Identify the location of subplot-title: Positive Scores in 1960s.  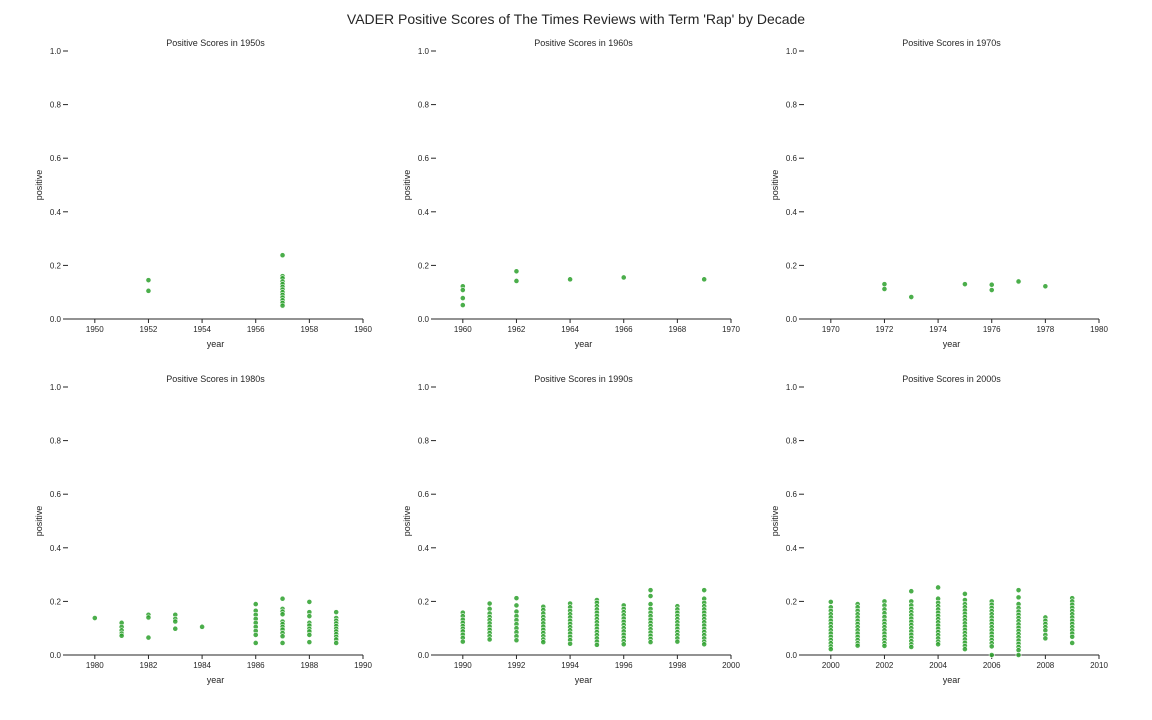
(583, 43).